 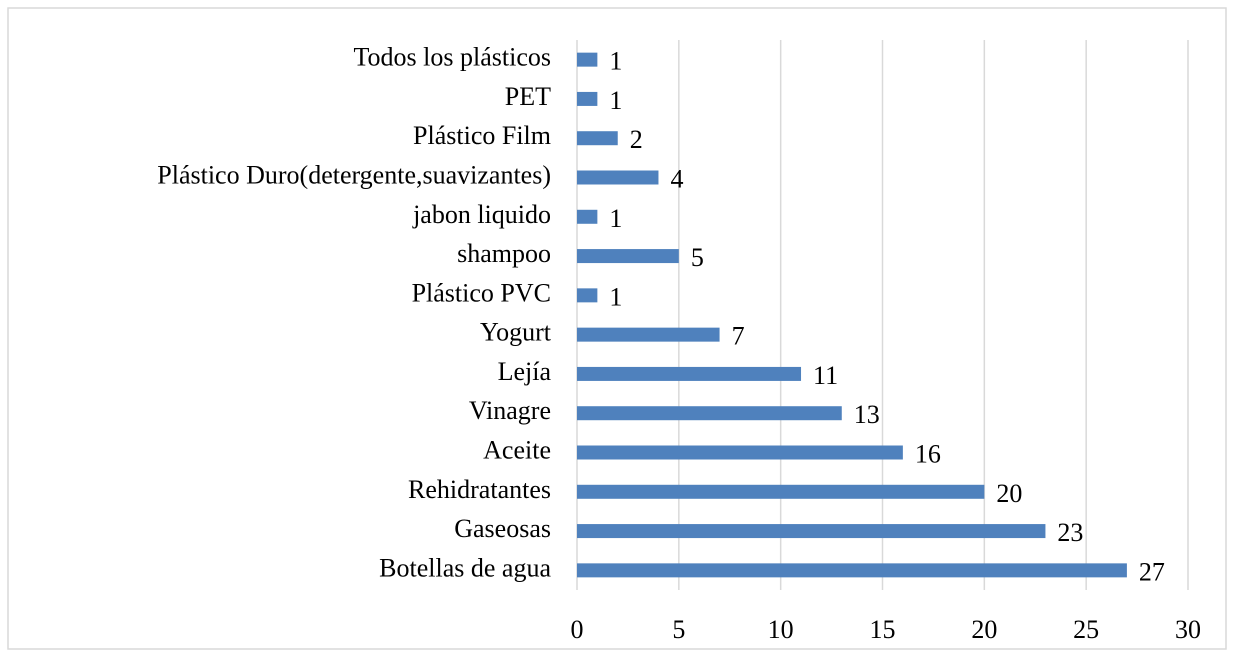 I want to click on x-tick-label: 0, so click(x=577, y=629).